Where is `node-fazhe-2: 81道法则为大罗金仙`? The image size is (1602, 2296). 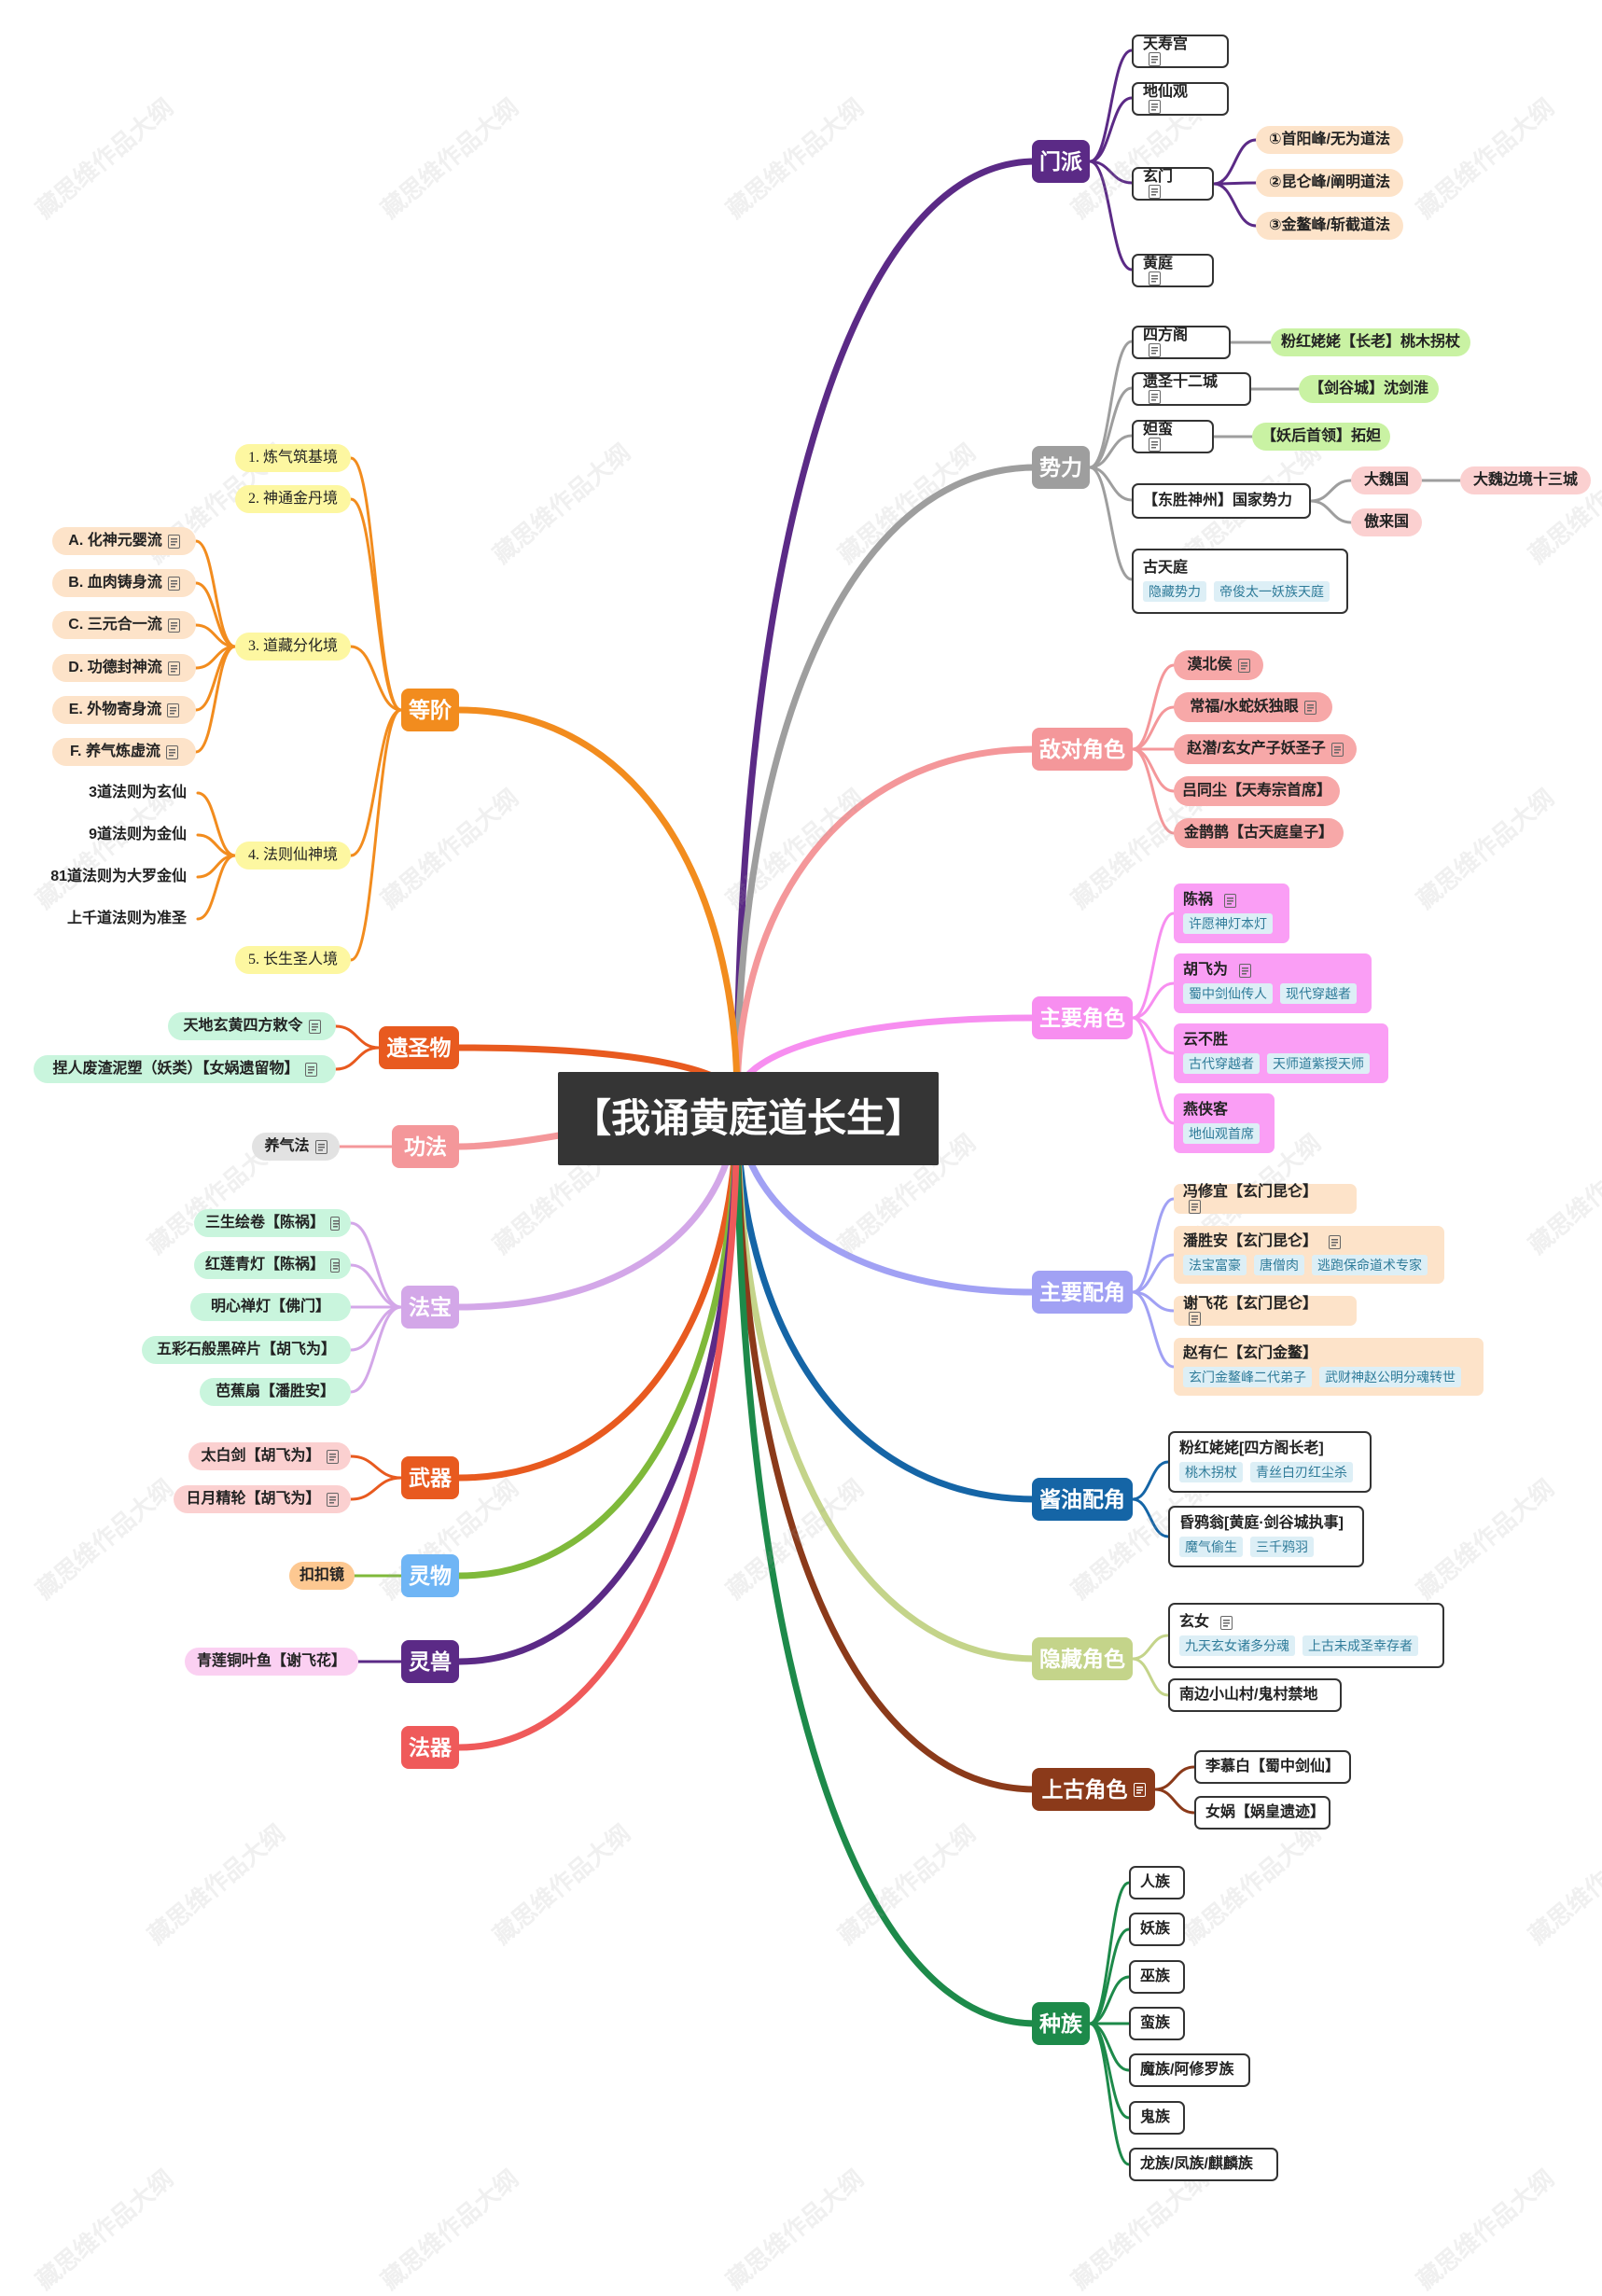 node-fazhe-2: 81道法则为大罗金仙 is located at coordinates (103, 877).